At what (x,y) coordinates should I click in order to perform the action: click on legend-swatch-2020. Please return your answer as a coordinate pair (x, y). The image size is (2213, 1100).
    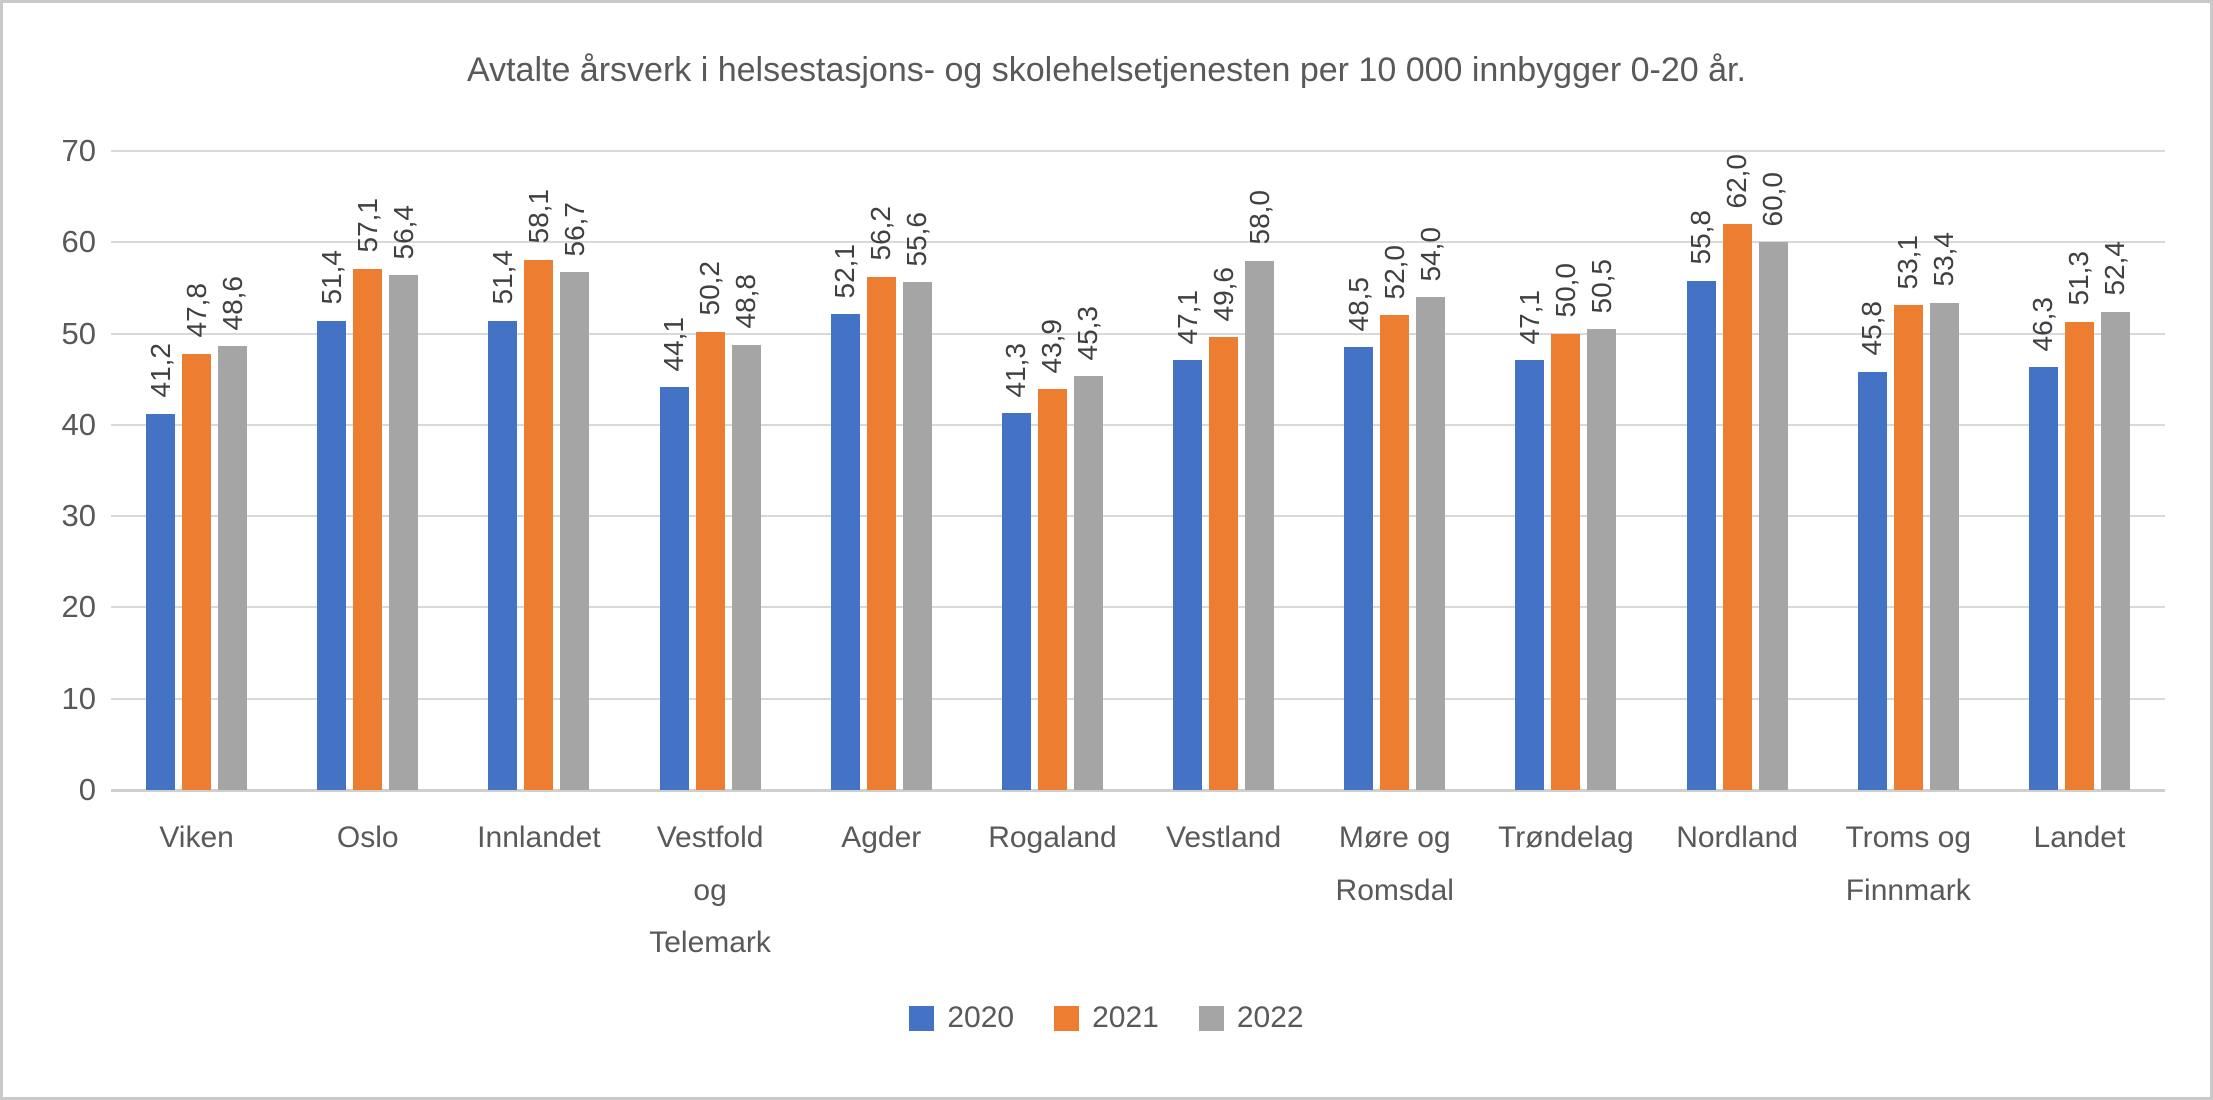
    Looking at the image, I should click on (922, 1018).